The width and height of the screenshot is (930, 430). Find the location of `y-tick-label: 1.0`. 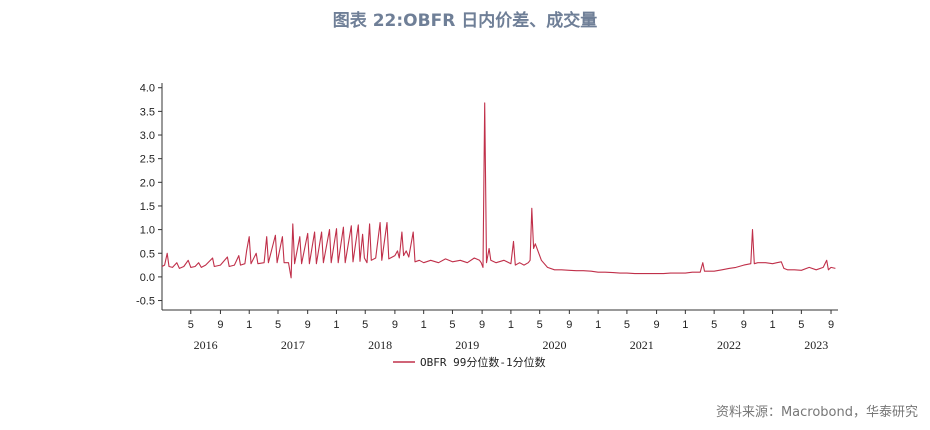

y-tick-label: 1.0 is located at coordinates (147, 231).